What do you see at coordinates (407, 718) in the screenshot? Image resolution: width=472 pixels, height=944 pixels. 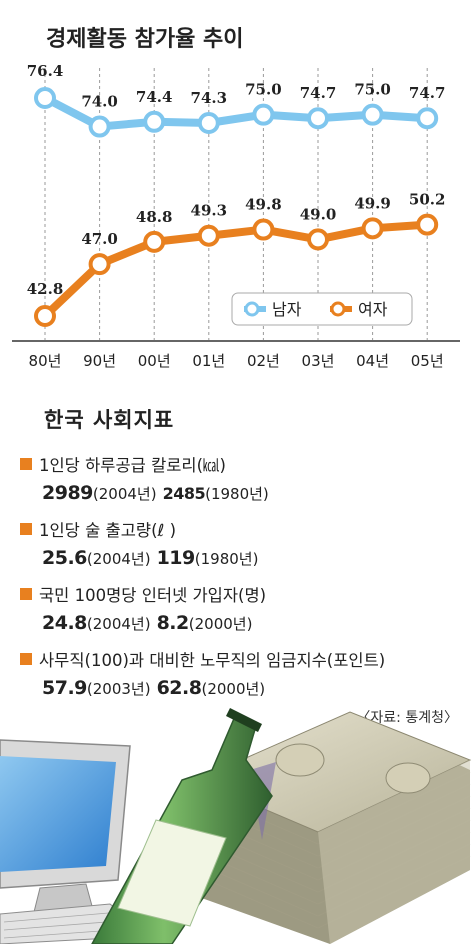 I see `source-note: 〈자료: 통계청〉` at bounding box center [407, 718].